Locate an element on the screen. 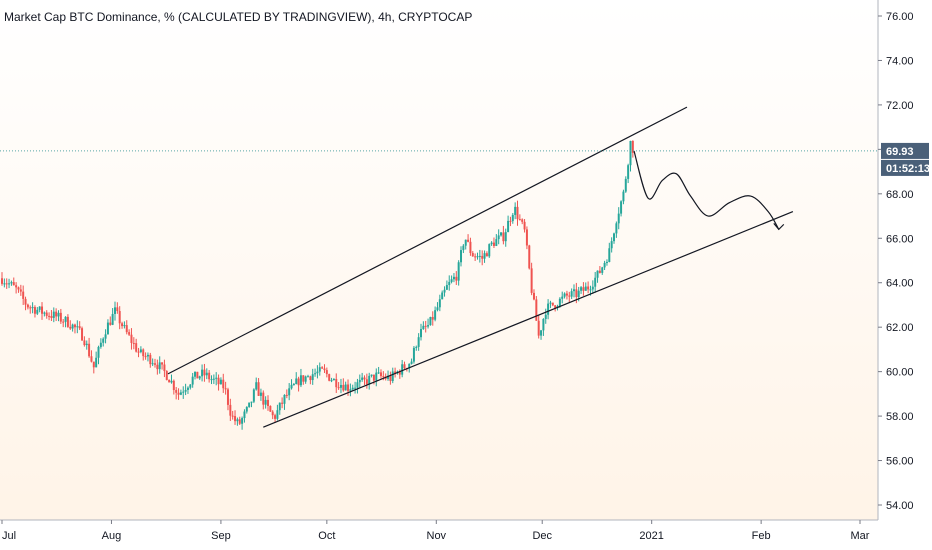 This screenshot has width=932, height=550. y-tick-label: 56.00 is located at coordinates (900, 462).